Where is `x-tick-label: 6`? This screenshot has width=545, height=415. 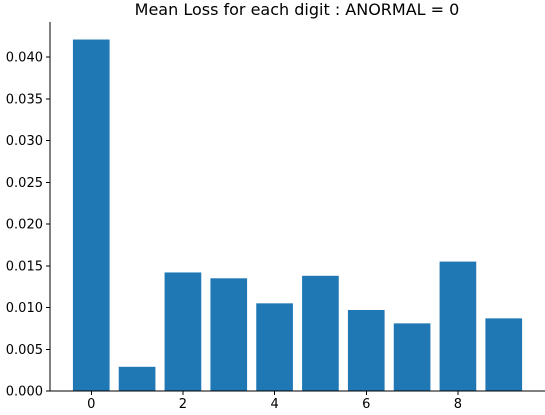 x-tick-label: 6 is located at coordinates (366, 404).